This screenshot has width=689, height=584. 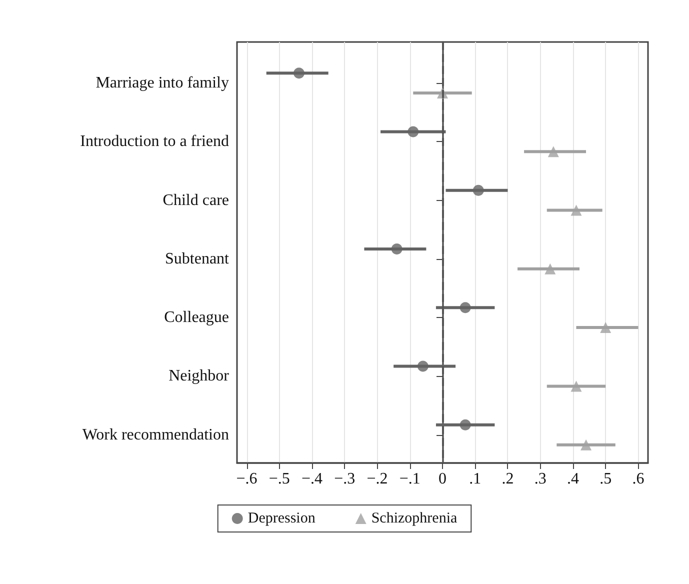 I want to click on x-tick-label: .2, so click(x=508, y=479).